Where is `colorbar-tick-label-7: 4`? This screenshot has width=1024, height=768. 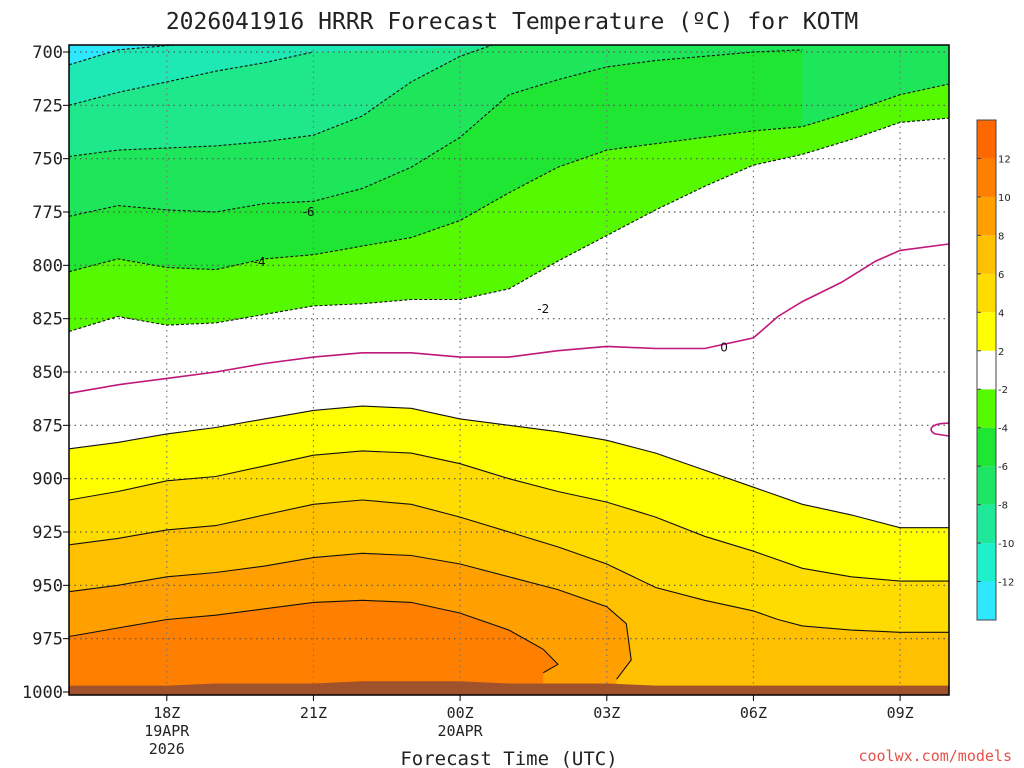 colorbar-tick-label-7: 4 is located at coordinates (1001, 313).